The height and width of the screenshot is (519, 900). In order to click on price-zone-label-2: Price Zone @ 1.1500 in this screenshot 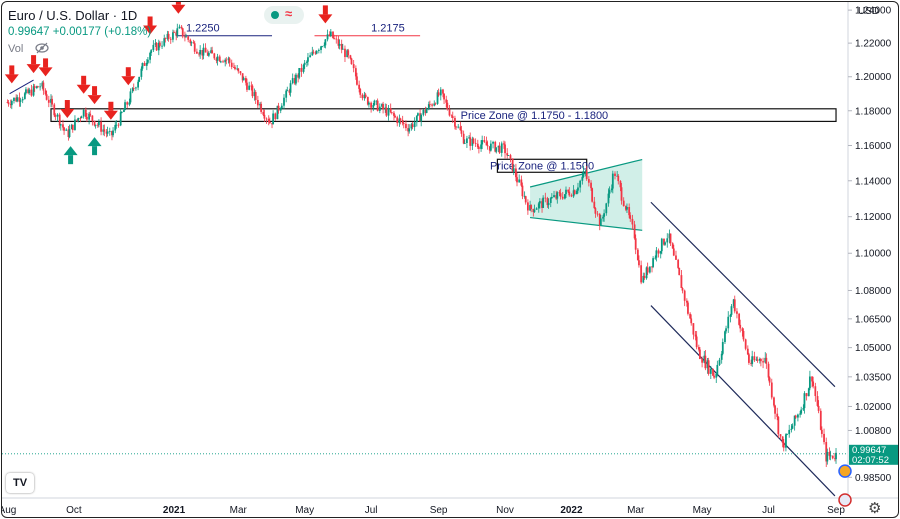, I will do `click(542, 166)`.